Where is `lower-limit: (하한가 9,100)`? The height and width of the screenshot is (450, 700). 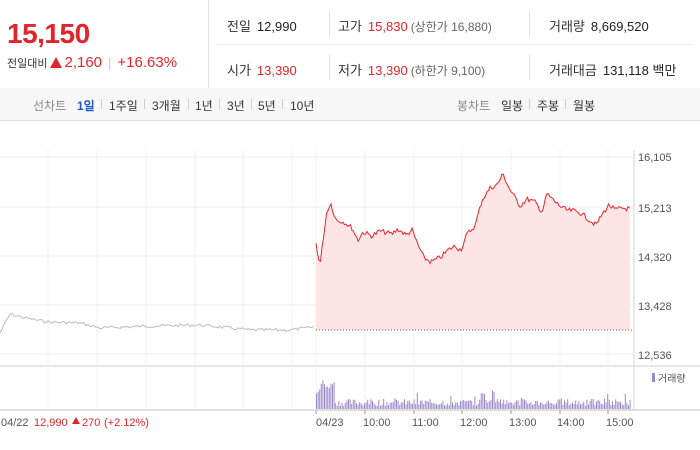
lower-limit: (하한가 9,100) is located at coordinates (448, 71).